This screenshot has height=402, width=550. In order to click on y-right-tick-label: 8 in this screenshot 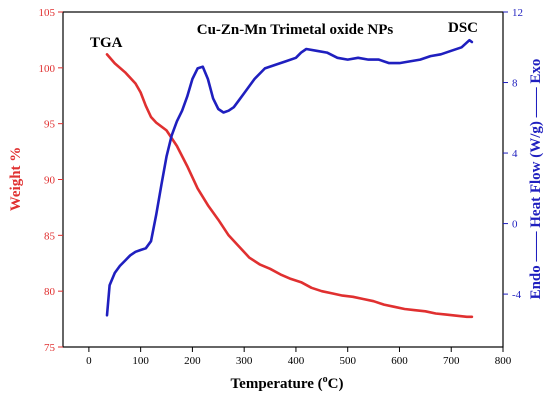, I will do `click(515, 84)`.